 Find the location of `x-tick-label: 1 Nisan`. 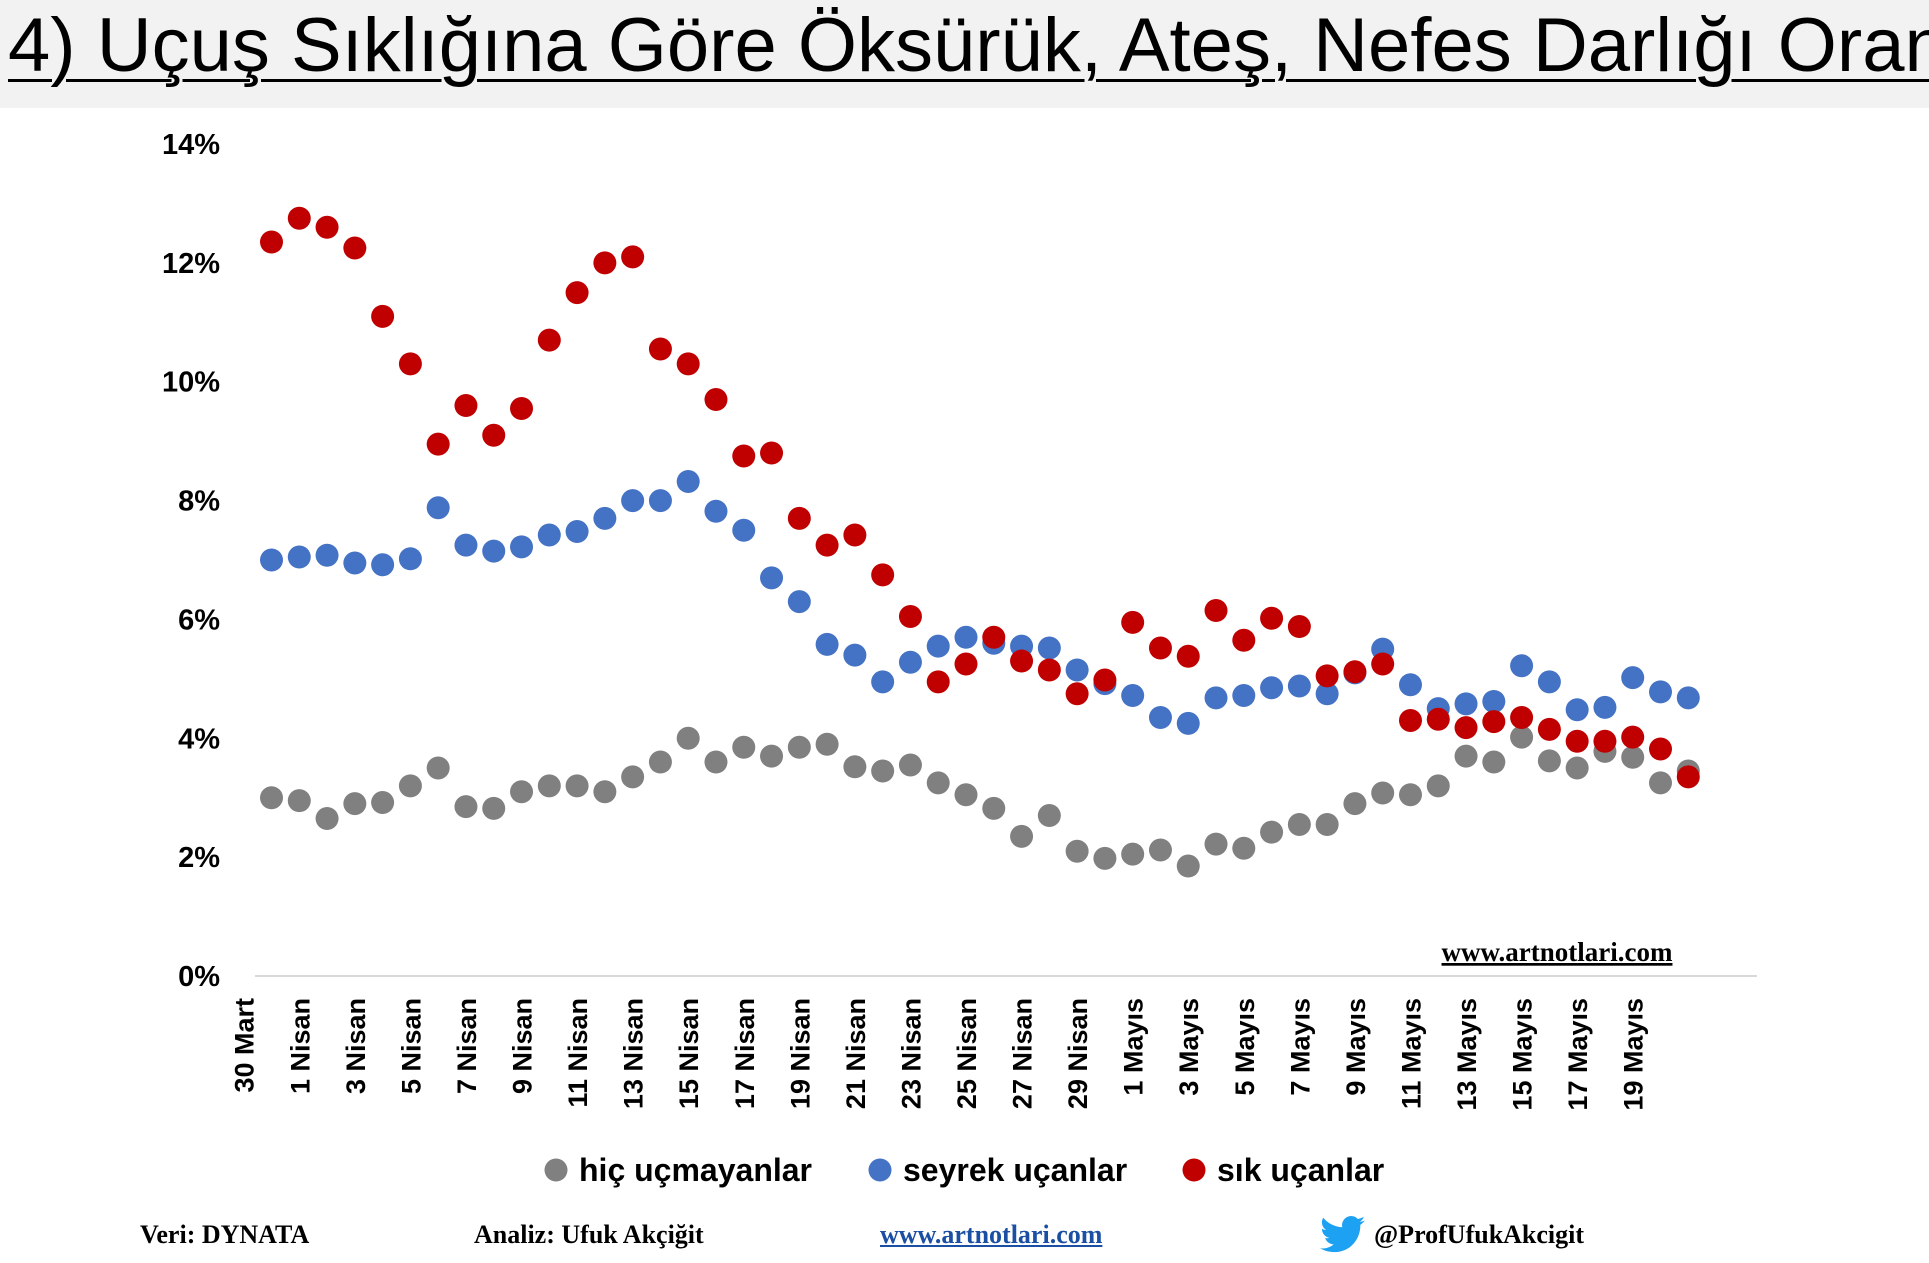

x-tick-label: 1 Nisan is located at coordinates (300, 1046).